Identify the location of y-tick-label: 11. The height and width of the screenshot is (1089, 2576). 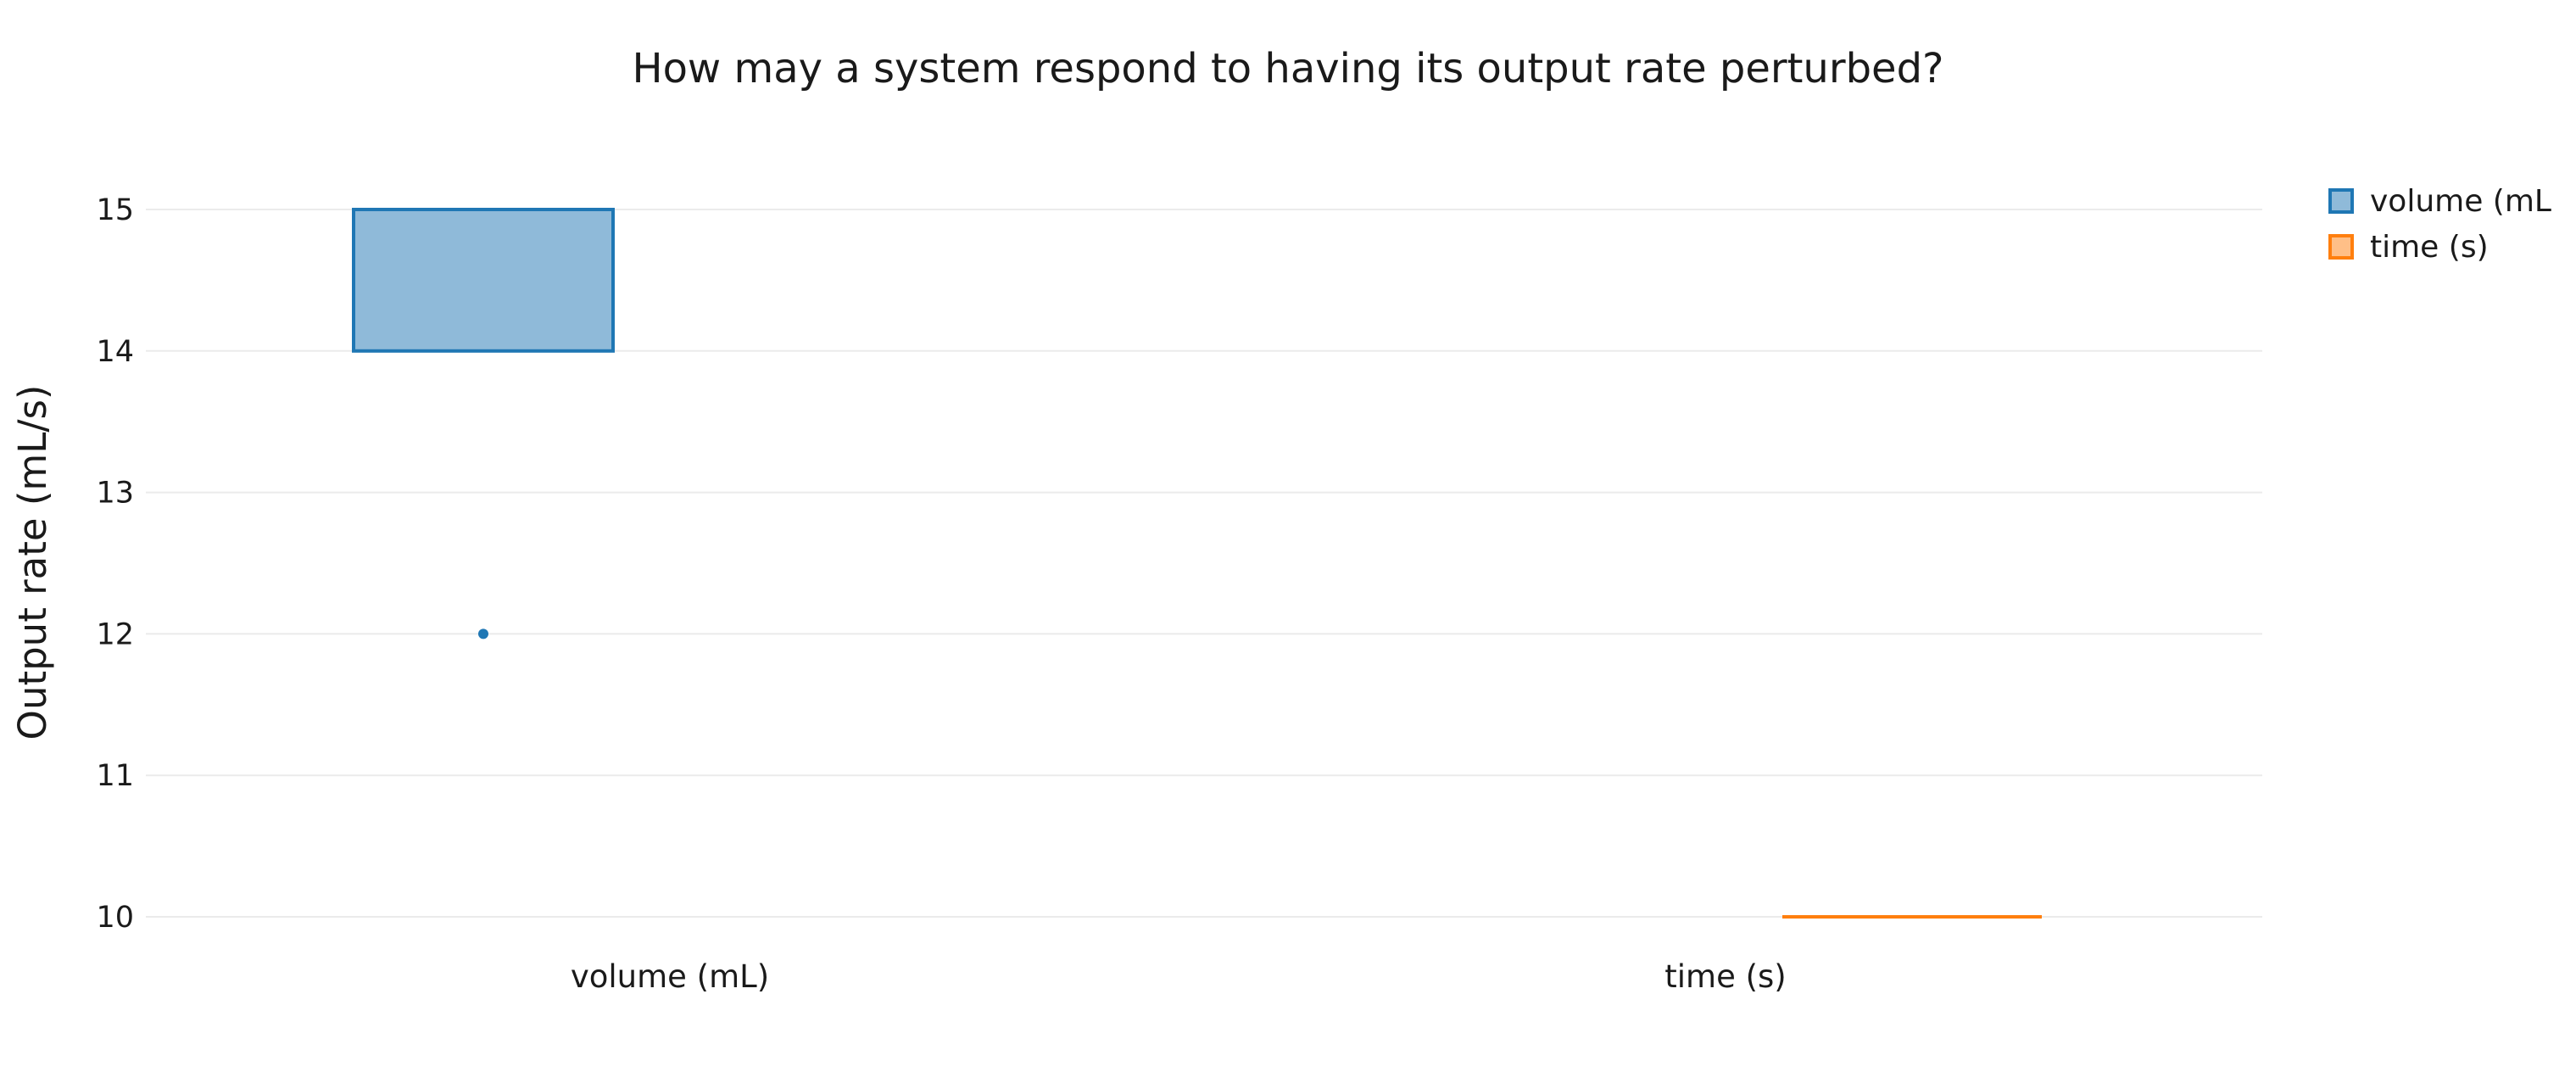
(115, 776).